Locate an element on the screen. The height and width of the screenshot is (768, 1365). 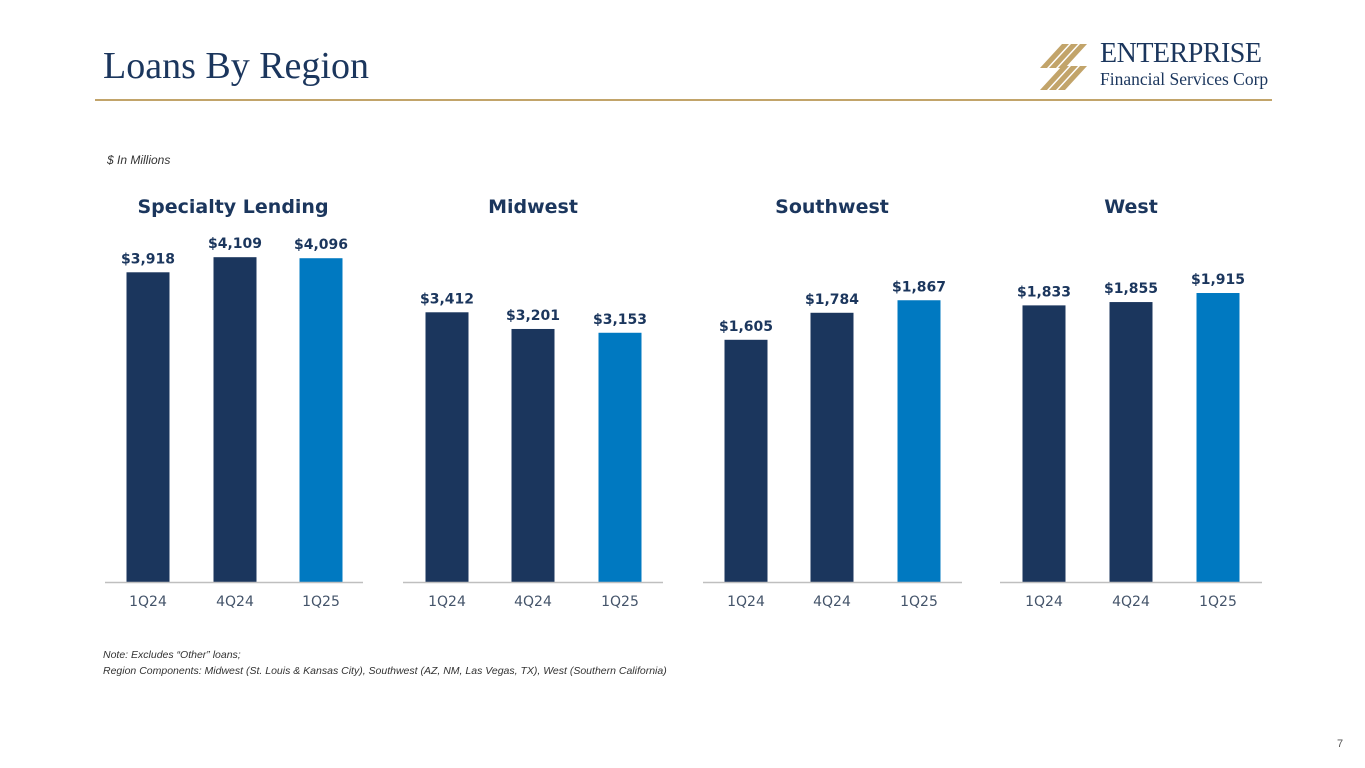
logo-name: ENTERPRISE is located at coordinates (1181, 53).